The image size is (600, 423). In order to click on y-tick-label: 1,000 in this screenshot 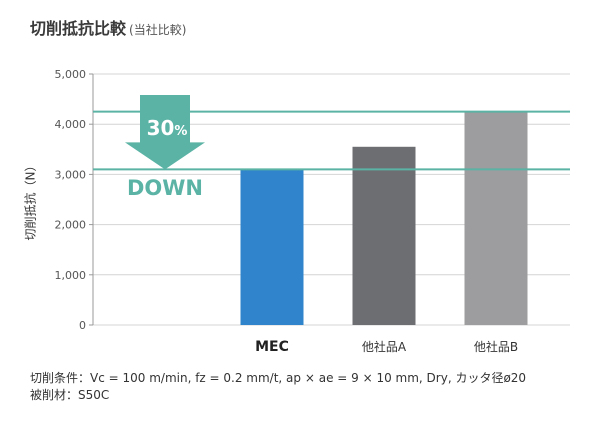, I will do `click(71, 275)`.